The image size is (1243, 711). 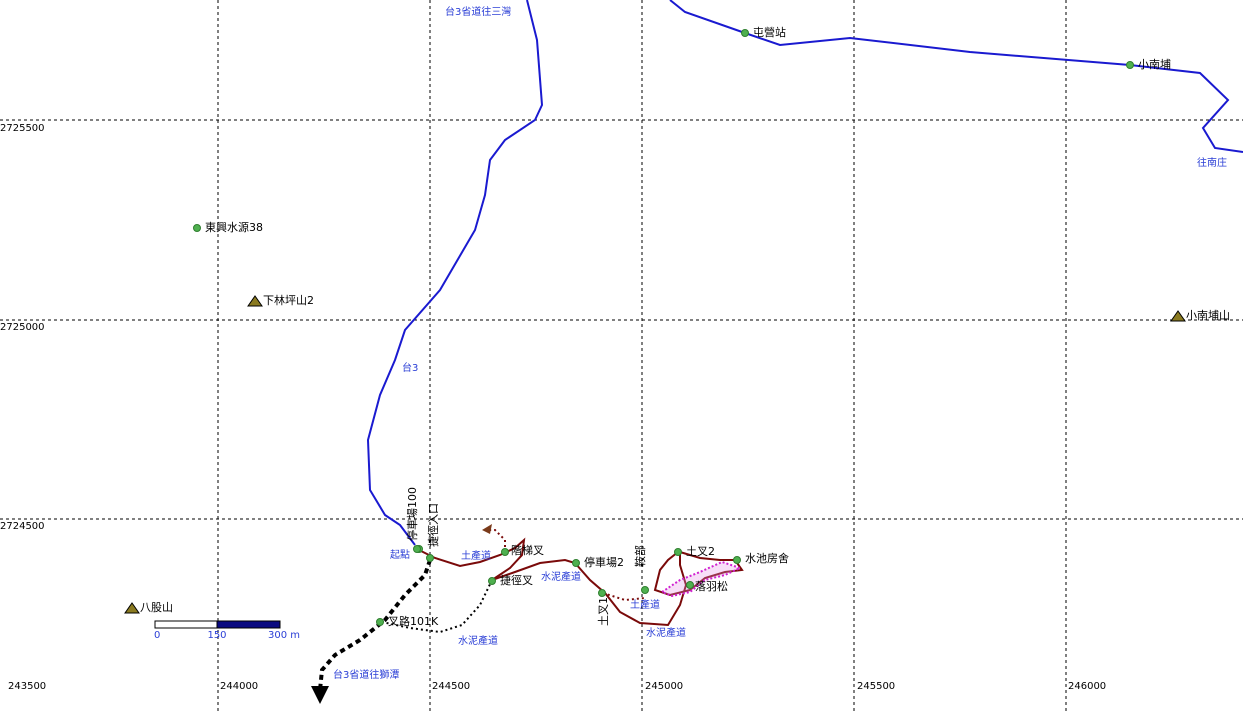 I want to click on grid-label: 243500, so click(x=27, y=686).